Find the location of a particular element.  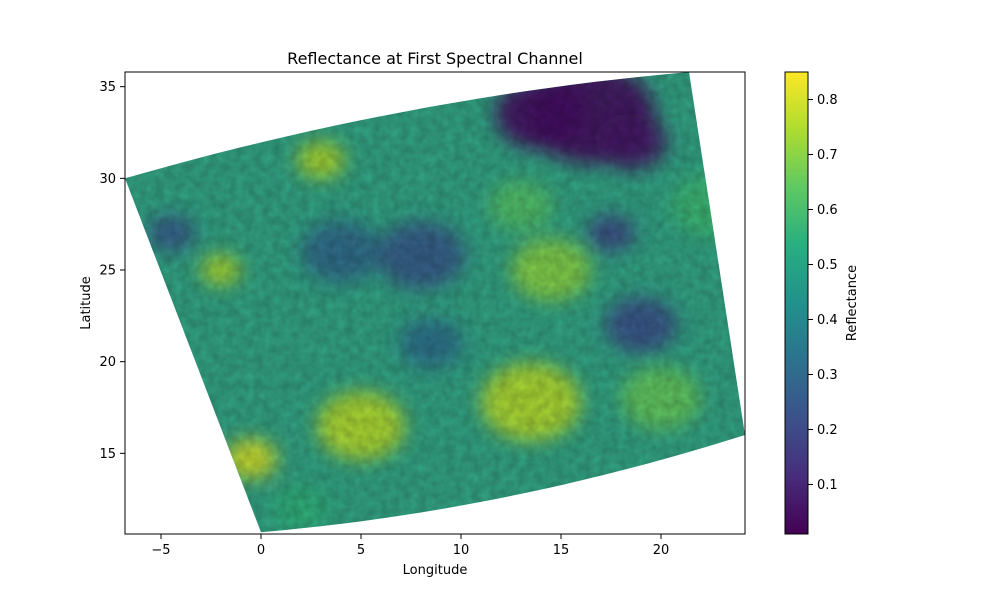

colorbar-tick-label: 0.1 is located at coordinates (827, 485).